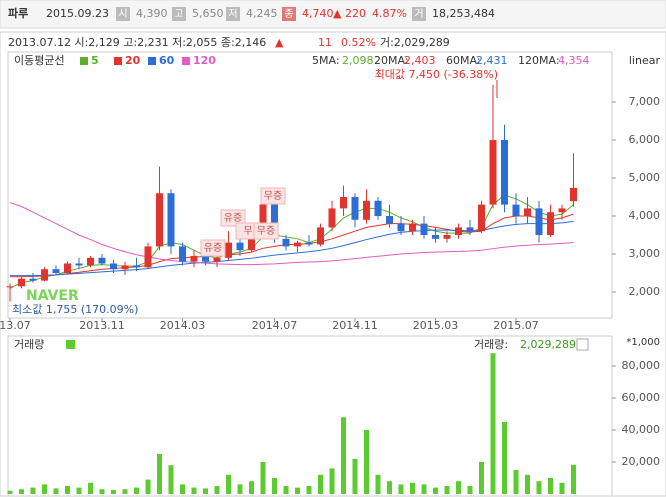 The image size is (666, 497). What do you see at coordinates (645, 101) in the screenshot?
I see `y-tick-label: 7,000` at bounding box center [645, 101].